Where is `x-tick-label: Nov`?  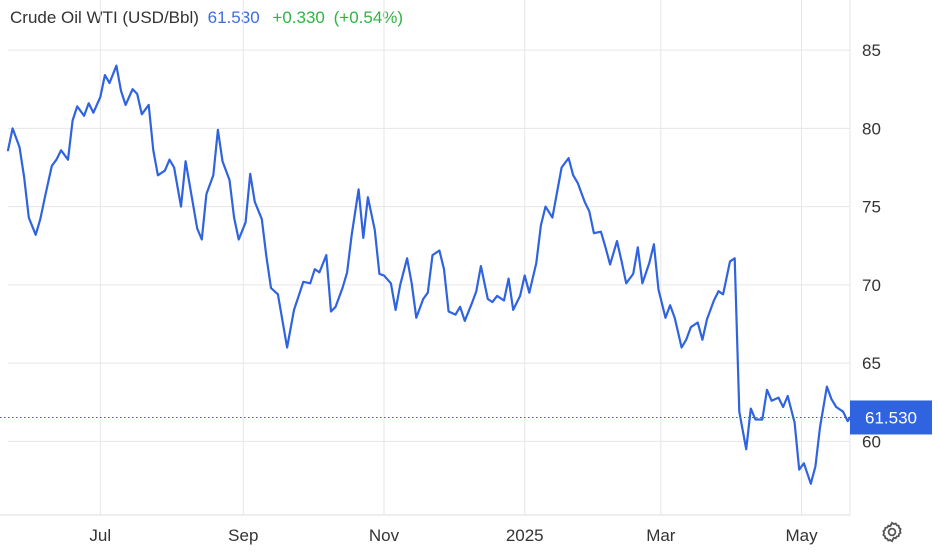 x-tick-label: Nov is located at coordinates (384, 535).